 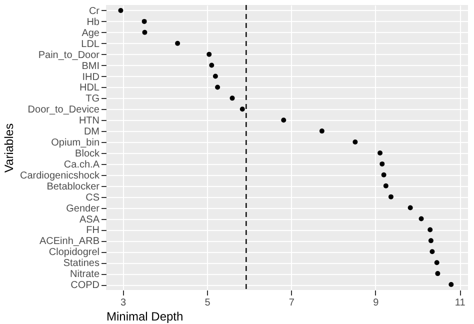 What do you see at coordinates (145, 317) in the screenshot?
I see `x-axis-title: Minimal Depth` at bounding box center [145, 317].